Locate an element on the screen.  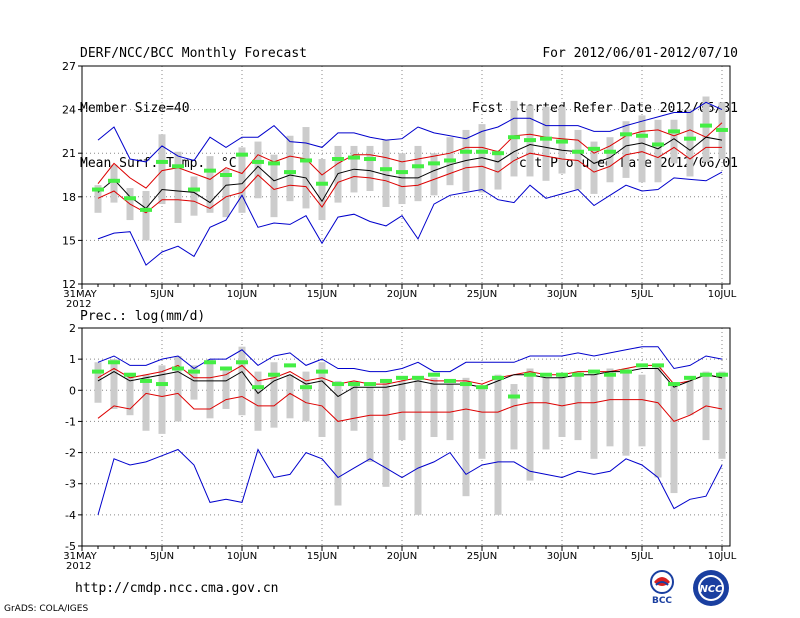
prec-max-line is located at coordinates (410, 359).